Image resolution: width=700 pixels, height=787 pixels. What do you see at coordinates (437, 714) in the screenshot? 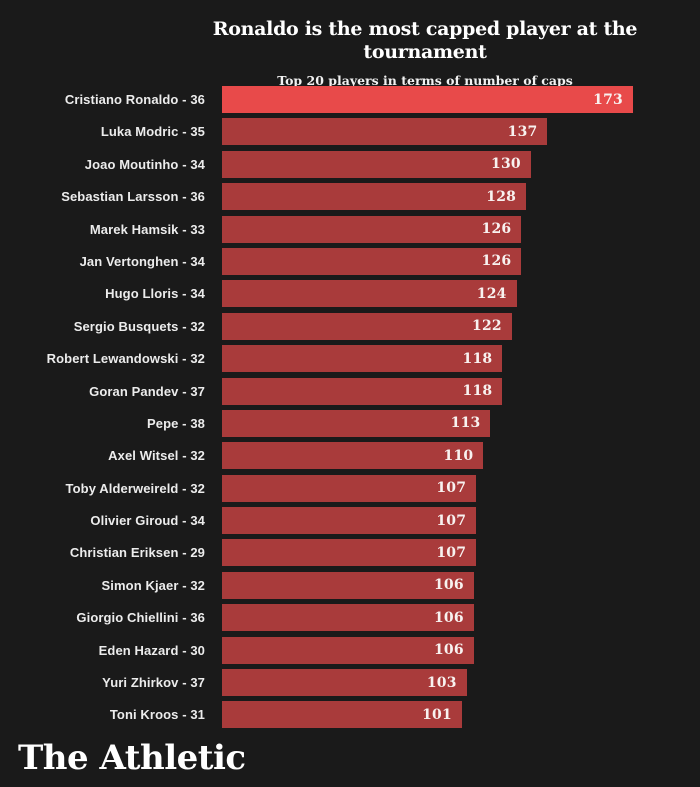
I see `bar-value: 101` at bounding box center [437, 714].